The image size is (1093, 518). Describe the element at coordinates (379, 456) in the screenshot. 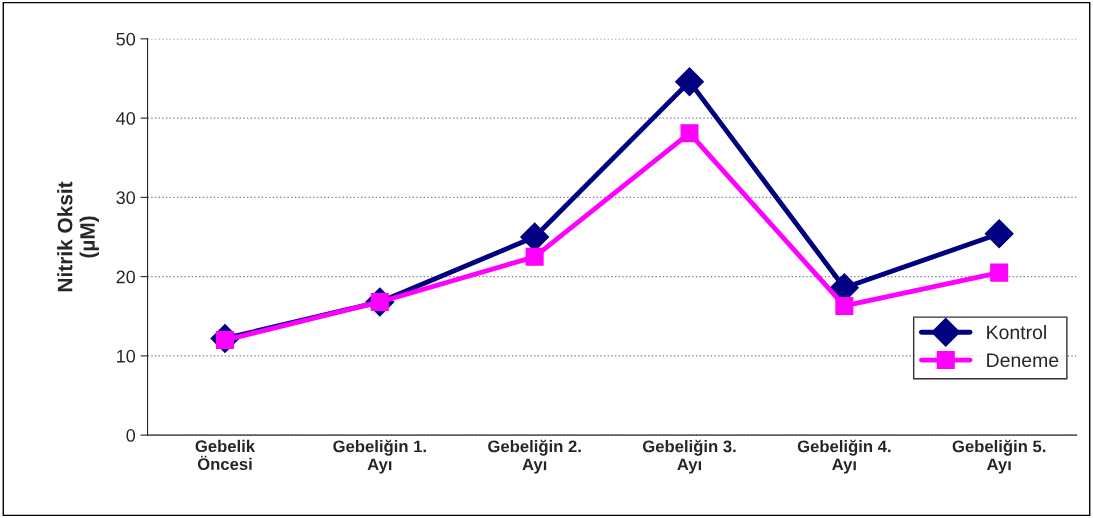

I see `x-tick-label: Gebeliğin 1. Ayı` at that location.